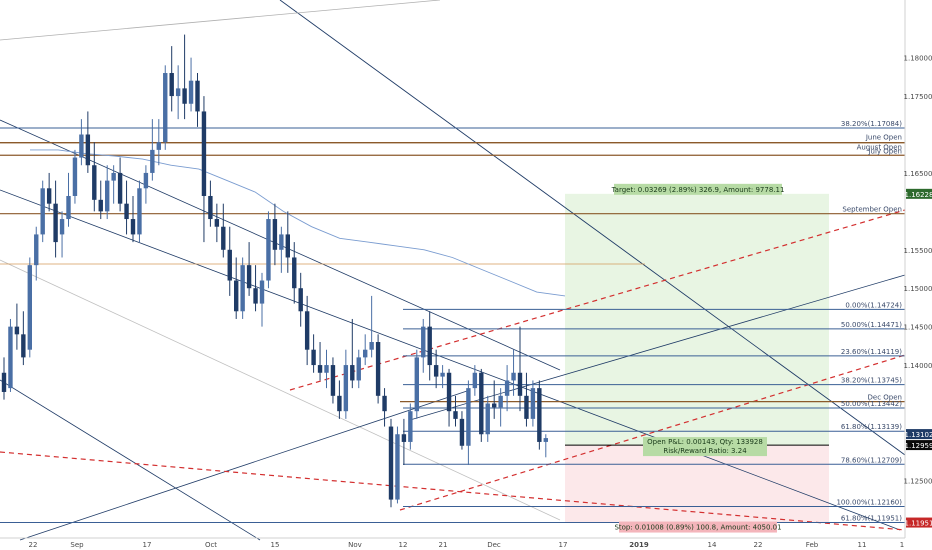 This screenshot has height=550, width=932. Describe the element at coordinates (812, 545) in the screenshot. I see `time-tick: Feb` at that location.